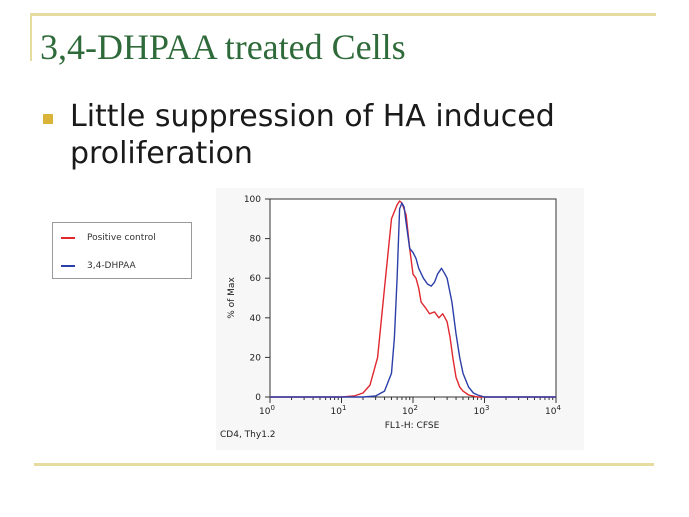  What do you see at coordinates (256, 240) in the screenshot?
I see `y-tick-label: 80` at bounding box center [256, 240].